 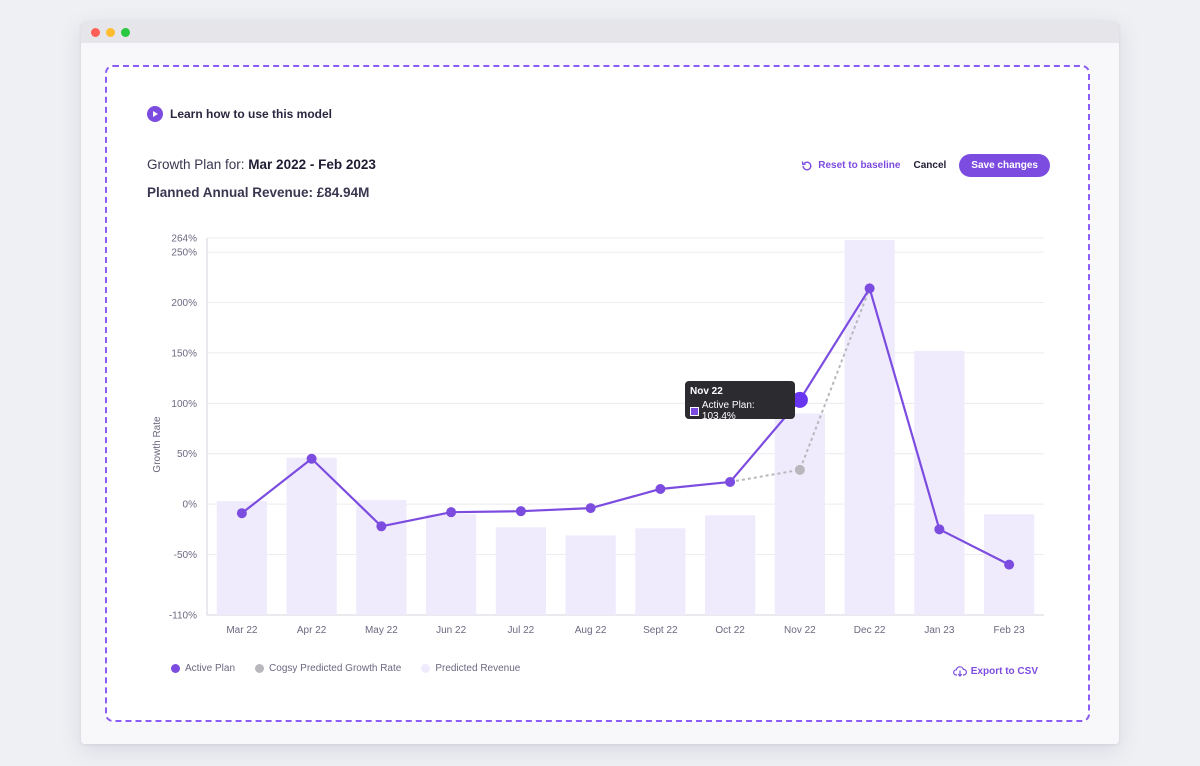 I want to click on x-tick-label: Jan 23, so click(x=939, y=630).